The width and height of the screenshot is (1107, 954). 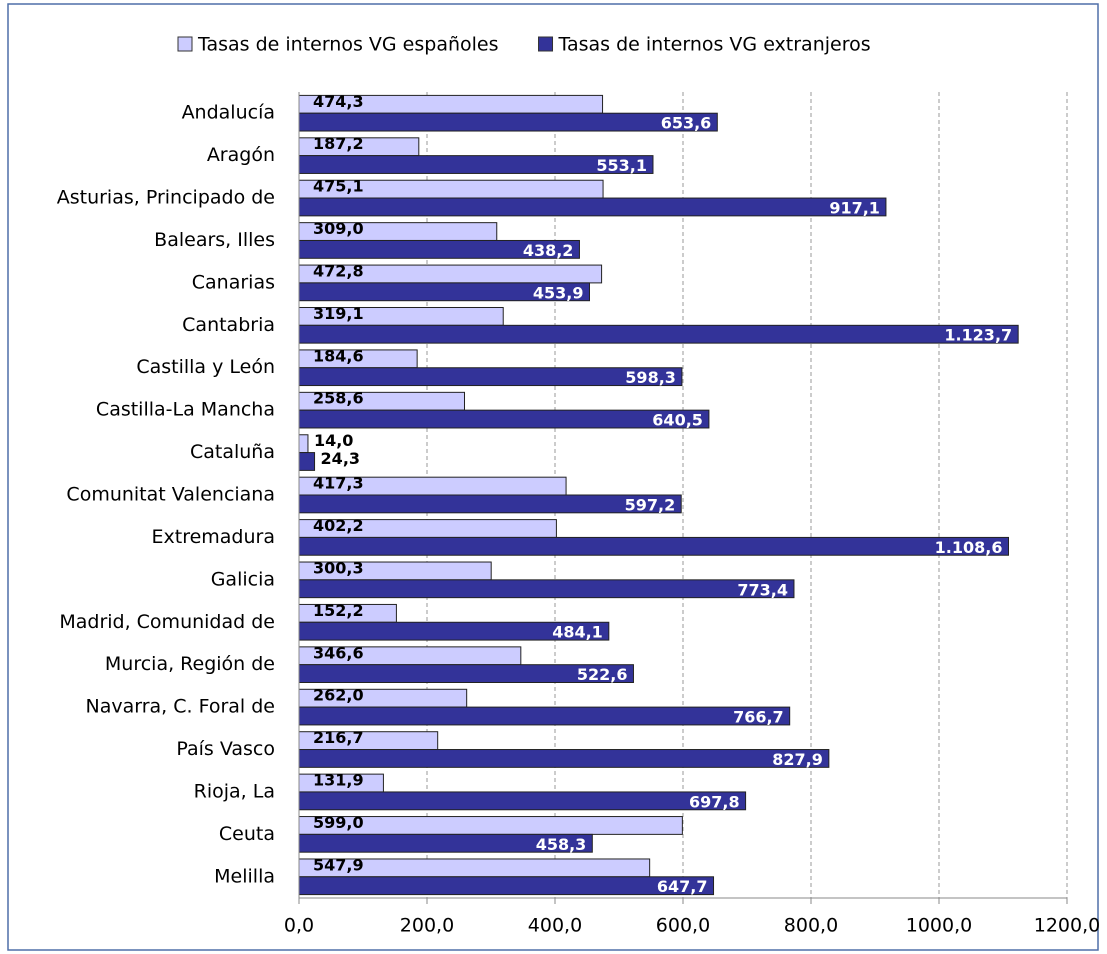 I want to click on y-tick-label: Cantabria, so click(x=228, y=325).